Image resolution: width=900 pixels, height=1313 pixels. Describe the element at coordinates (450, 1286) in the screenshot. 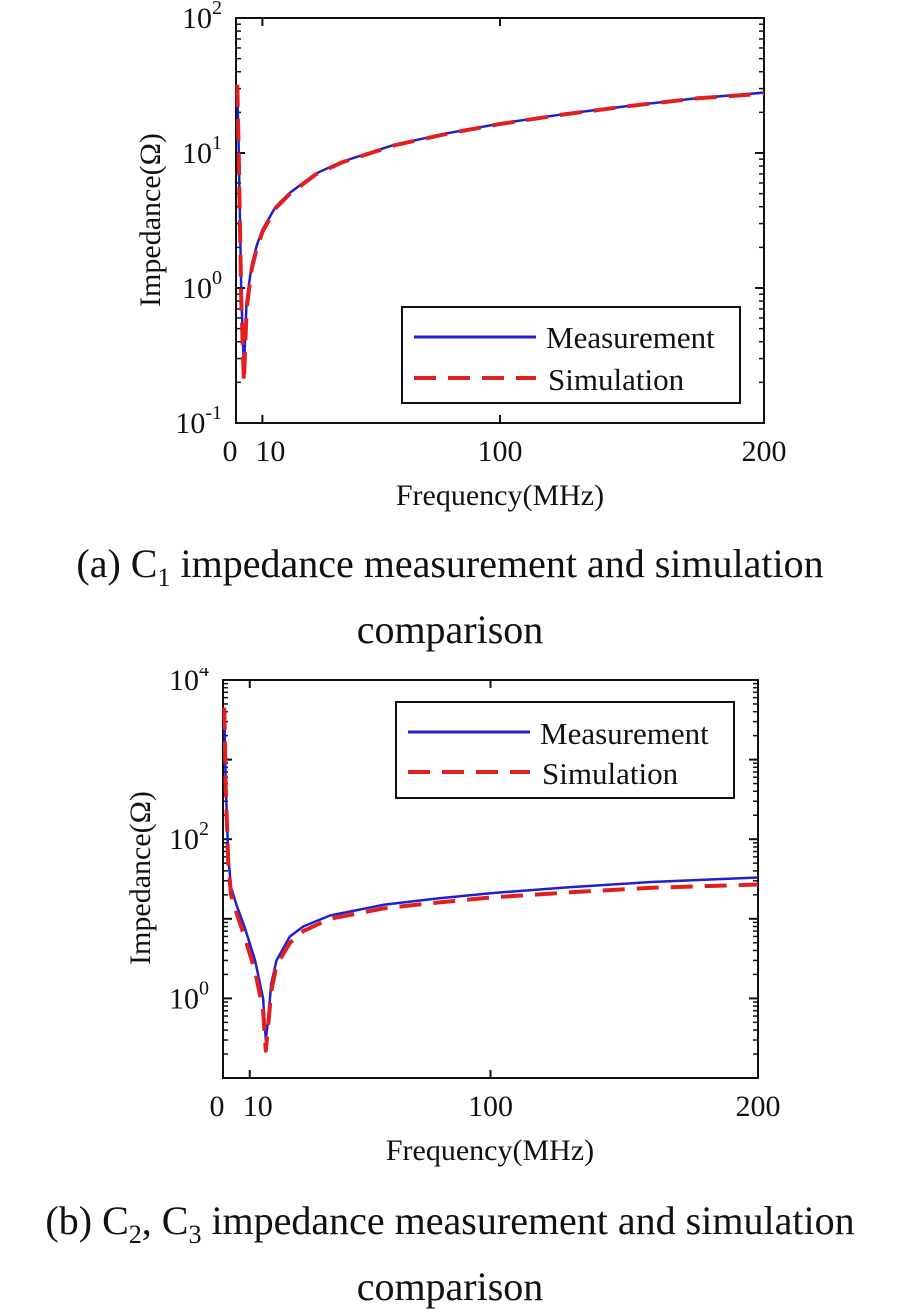

I see `caption-b-line2: comparison` at that location.